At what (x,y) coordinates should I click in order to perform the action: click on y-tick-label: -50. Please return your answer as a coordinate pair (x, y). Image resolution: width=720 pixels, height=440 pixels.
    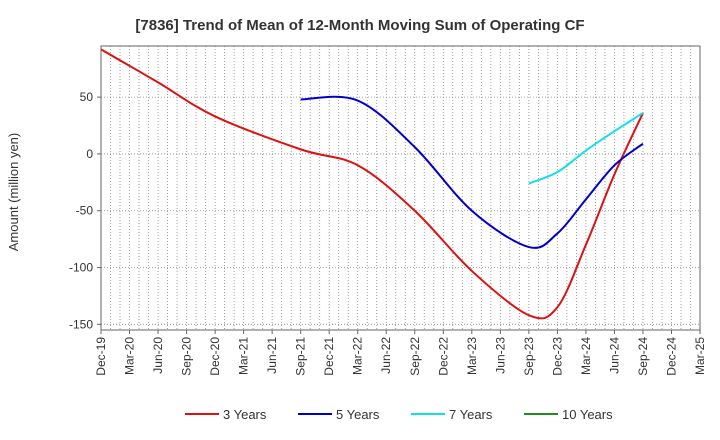
    Looking at the image, I should click on (85, 211).